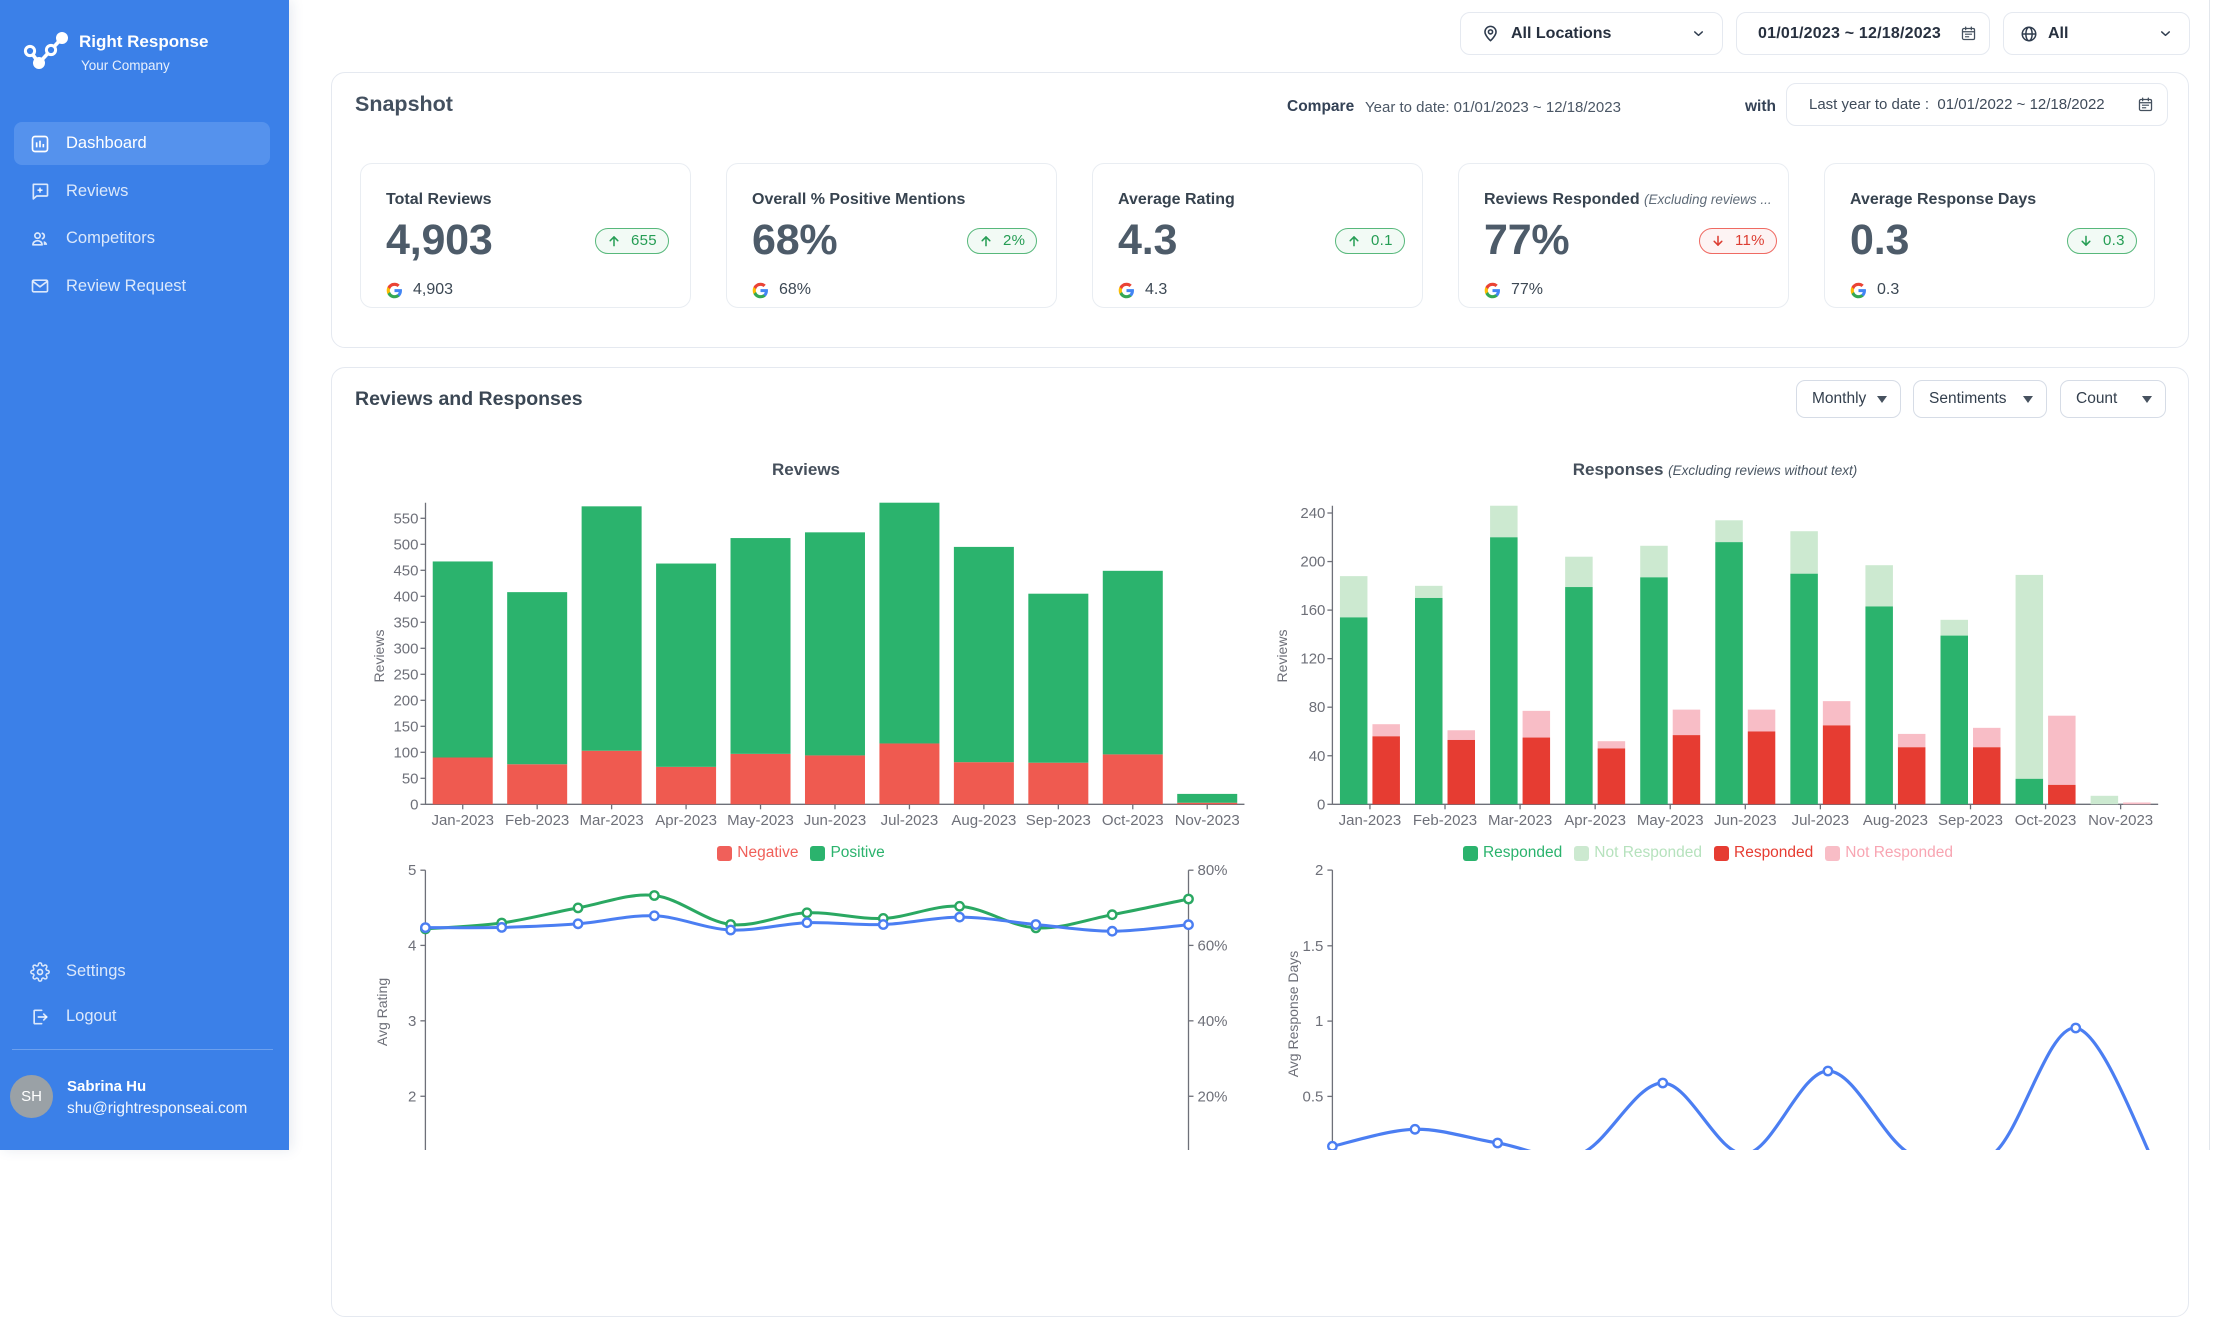 The height and width of the screenshot is (1317, 2217). Describe the element at coordinates (405, 622) in the screenshot. I see `svg-text: 350` at that location.